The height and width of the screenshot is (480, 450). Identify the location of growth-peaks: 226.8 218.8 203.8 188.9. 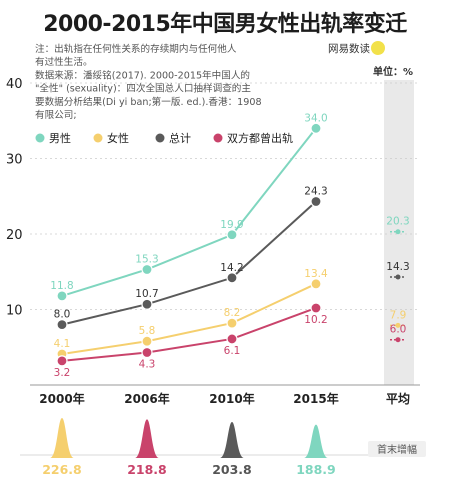
(220, 447).